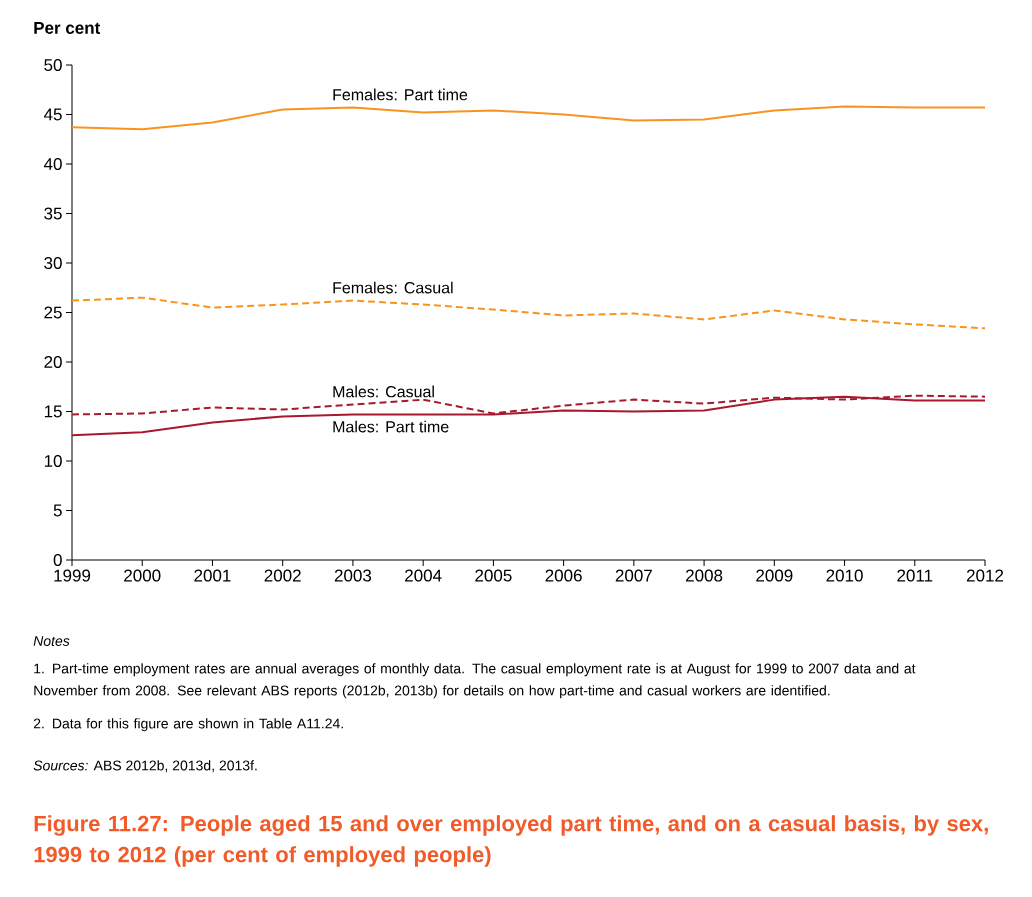 Image resolution: width=1032 pixels, height=897 pixels. What do you see at coordinates (844, 575) in the screenshot?
I see `x-tick-label: 2010` at bounding box center [844, 575].